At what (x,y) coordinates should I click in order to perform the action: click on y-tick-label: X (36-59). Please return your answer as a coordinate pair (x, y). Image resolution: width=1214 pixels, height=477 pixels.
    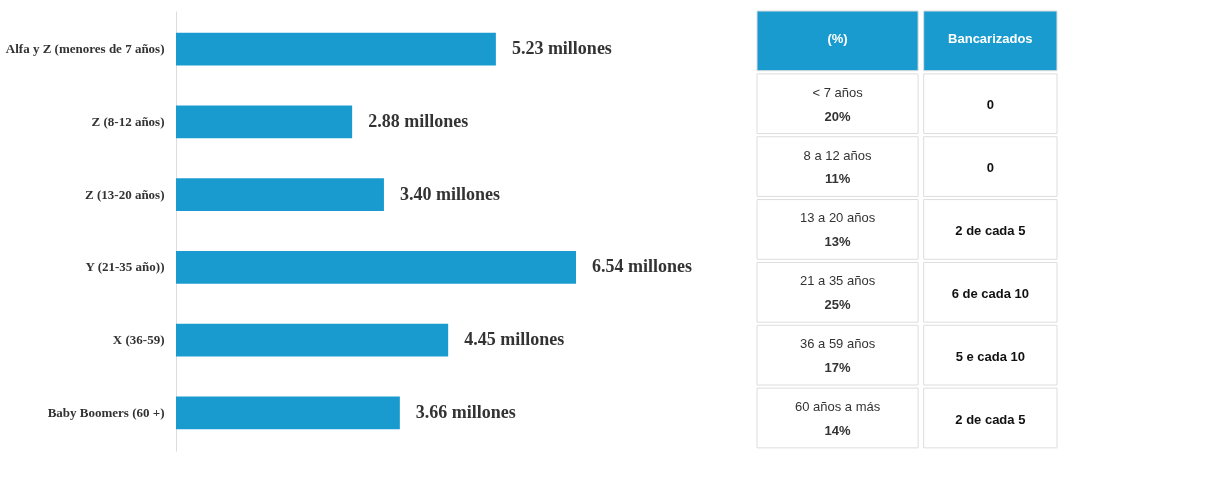
    Looking at the image, I should click on (138, 340).